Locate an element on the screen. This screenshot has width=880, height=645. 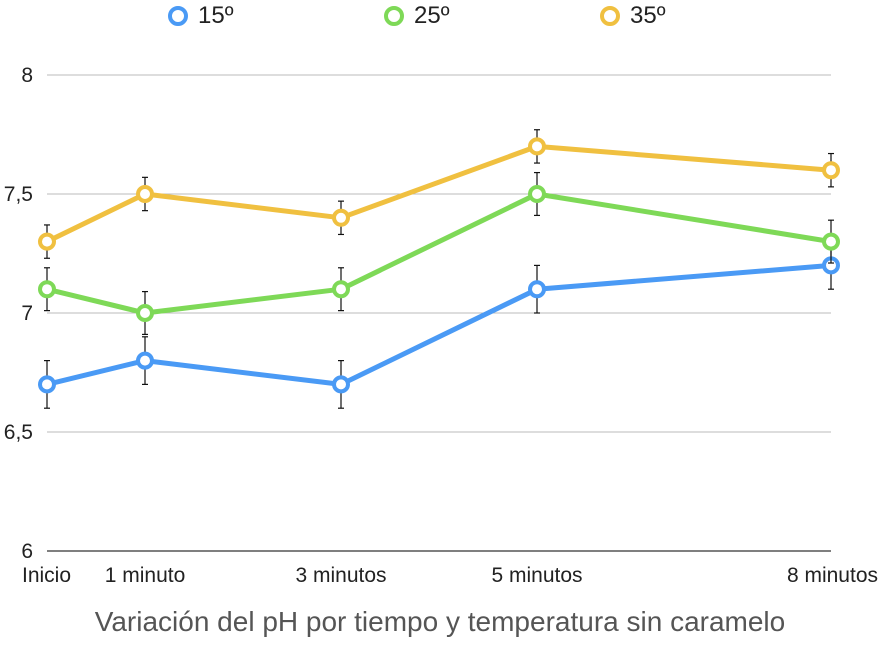
legend-item-35: 35º is located at coordinates (632, 16).